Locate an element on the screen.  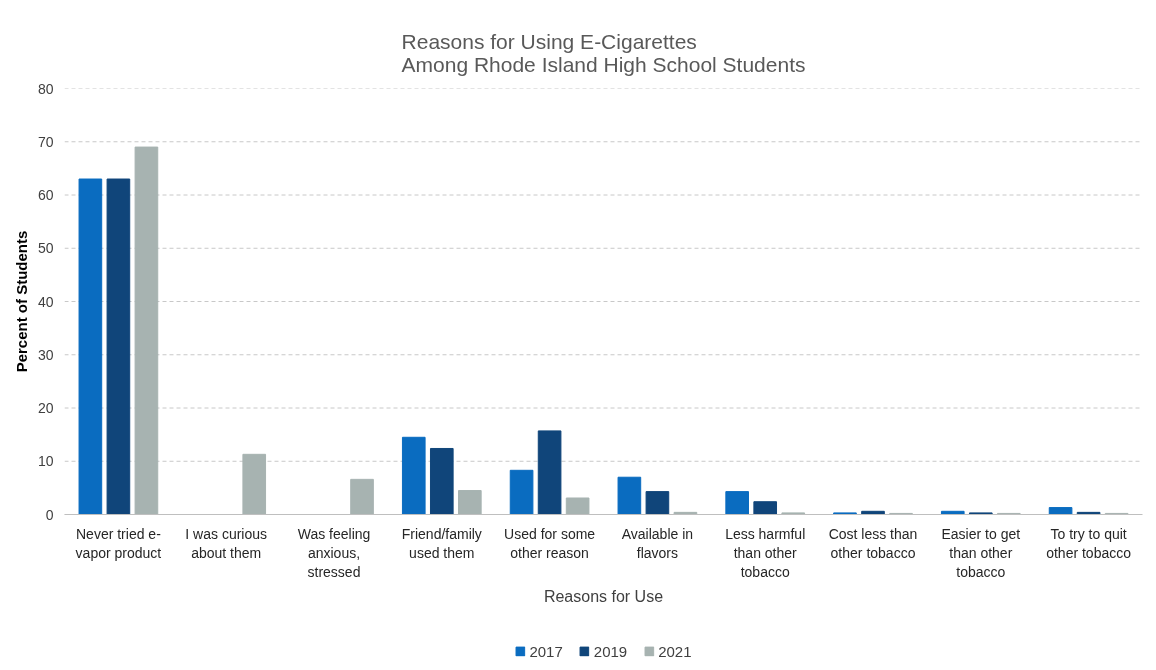
x-tick-label: Easier to get than other tobacco is located at coordinates (981, 552).